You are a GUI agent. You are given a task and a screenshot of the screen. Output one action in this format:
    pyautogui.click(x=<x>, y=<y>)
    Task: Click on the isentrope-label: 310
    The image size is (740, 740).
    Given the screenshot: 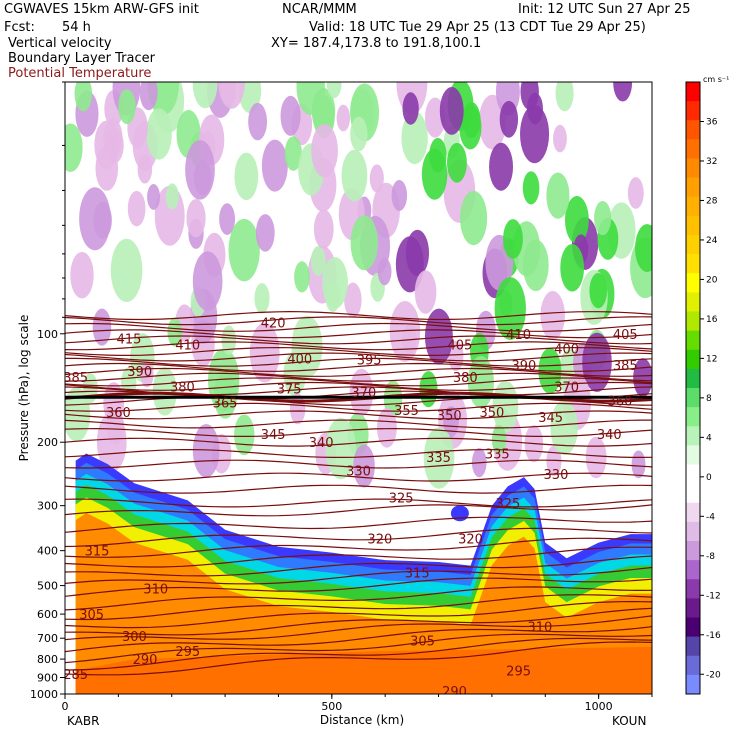 What is the action you would take?
    pyautogui.click(x=155, y=590)
    